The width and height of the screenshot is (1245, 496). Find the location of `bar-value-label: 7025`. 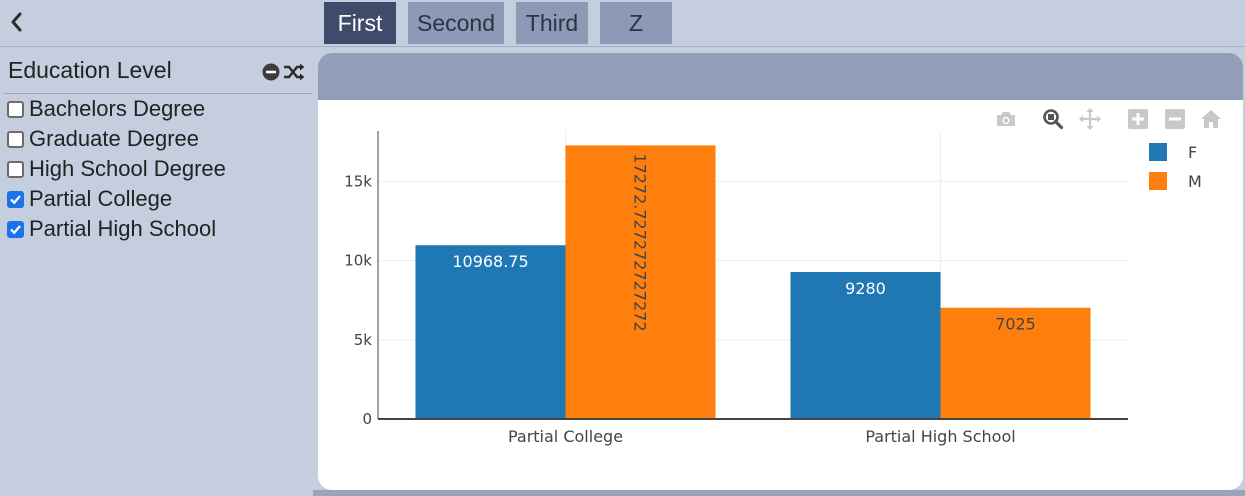

bar-value-label: 7025 is located at coordinates (1015, 324).